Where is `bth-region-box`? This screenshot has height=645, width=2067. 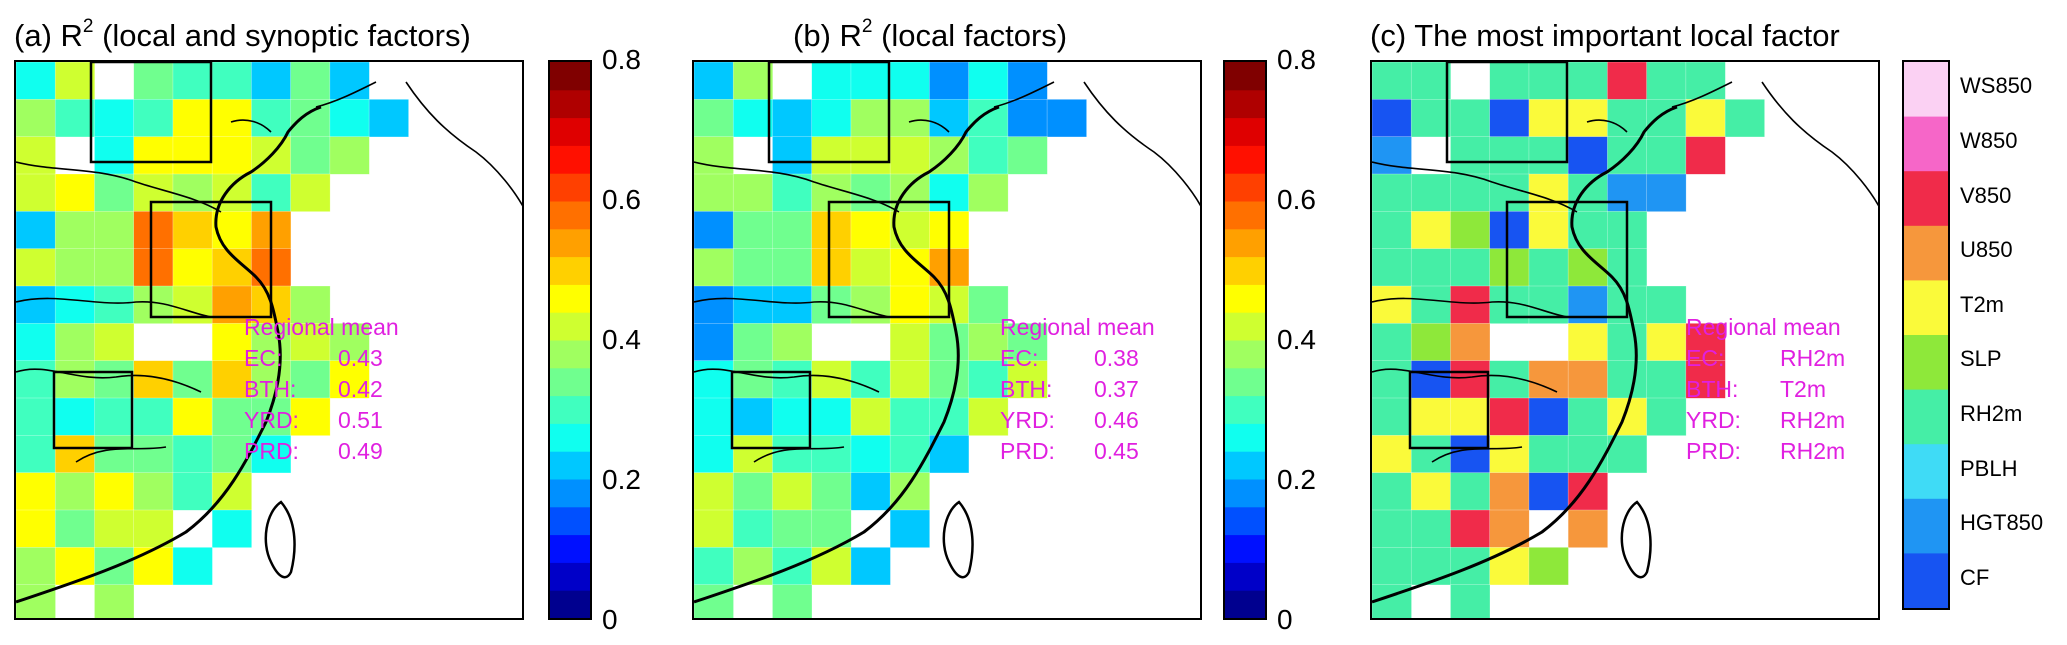
bth-region-box is located at coordinates (1507, 113).